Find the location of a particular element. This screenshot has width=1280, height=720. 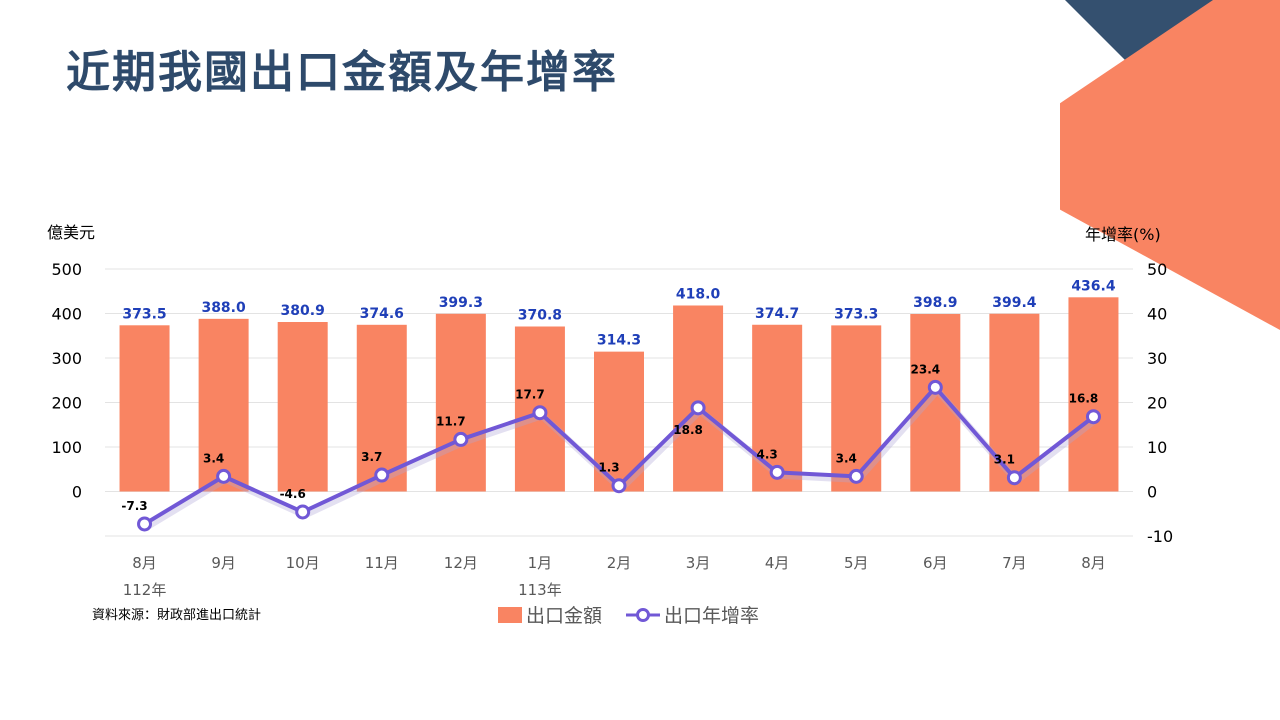

x-year-label: 113年 is located at coordinates (540, 590).